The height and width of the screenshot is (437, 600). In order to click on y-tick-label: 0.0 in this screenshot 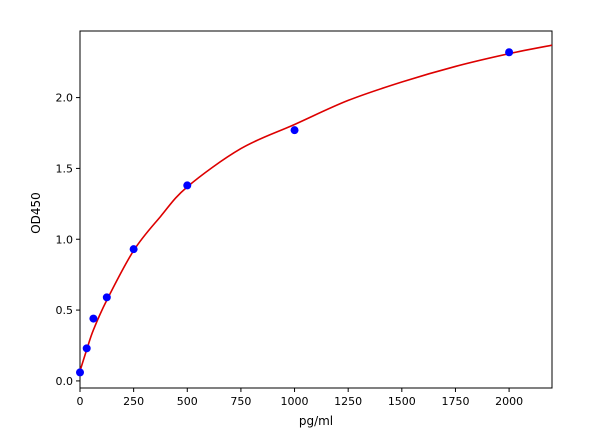, I will do `click(65, 381)`.